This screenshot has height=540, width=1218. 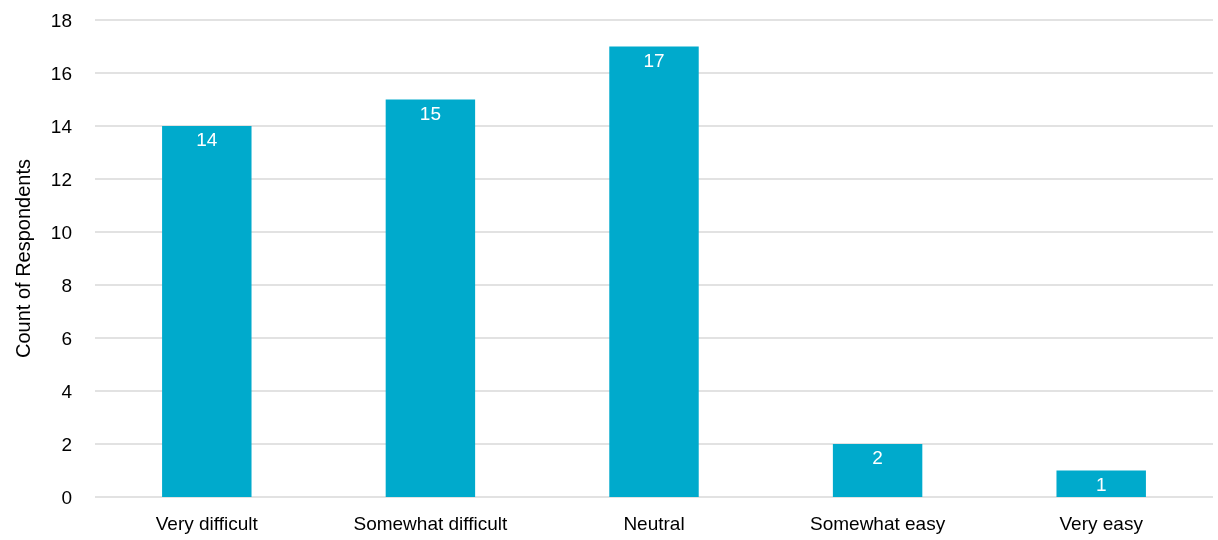 I want to click on data-label: 1, so click(x=1101, y=484).